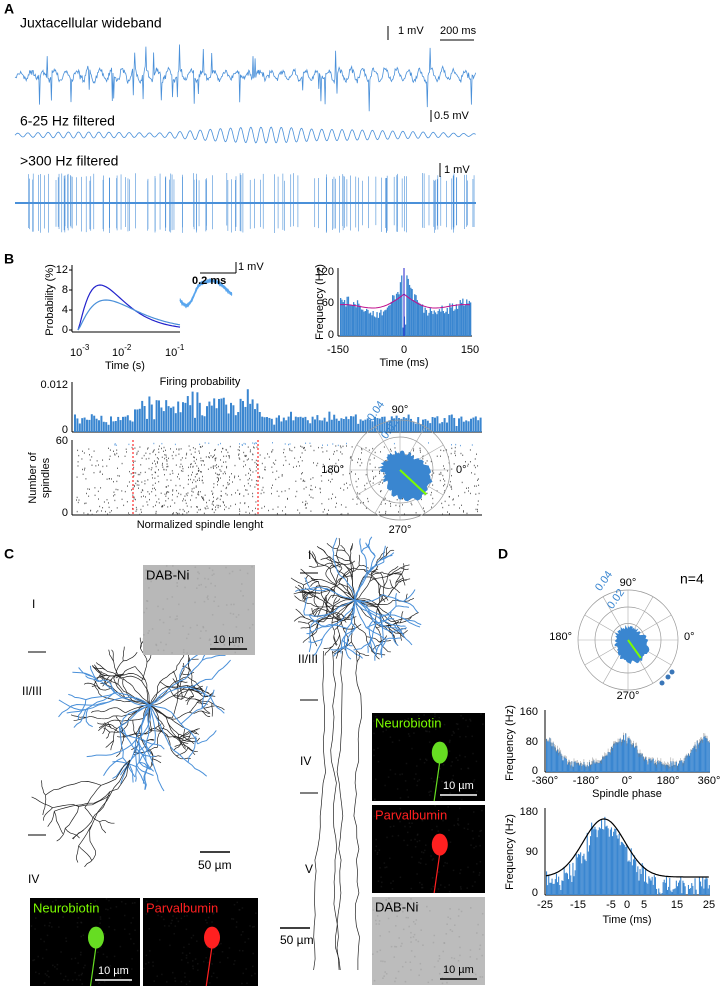 The width and height of the screenshot is (723, 993). Describe the element at coordinates (86, 347) in the screenshot. I see `tick-exp: -3` at that location.